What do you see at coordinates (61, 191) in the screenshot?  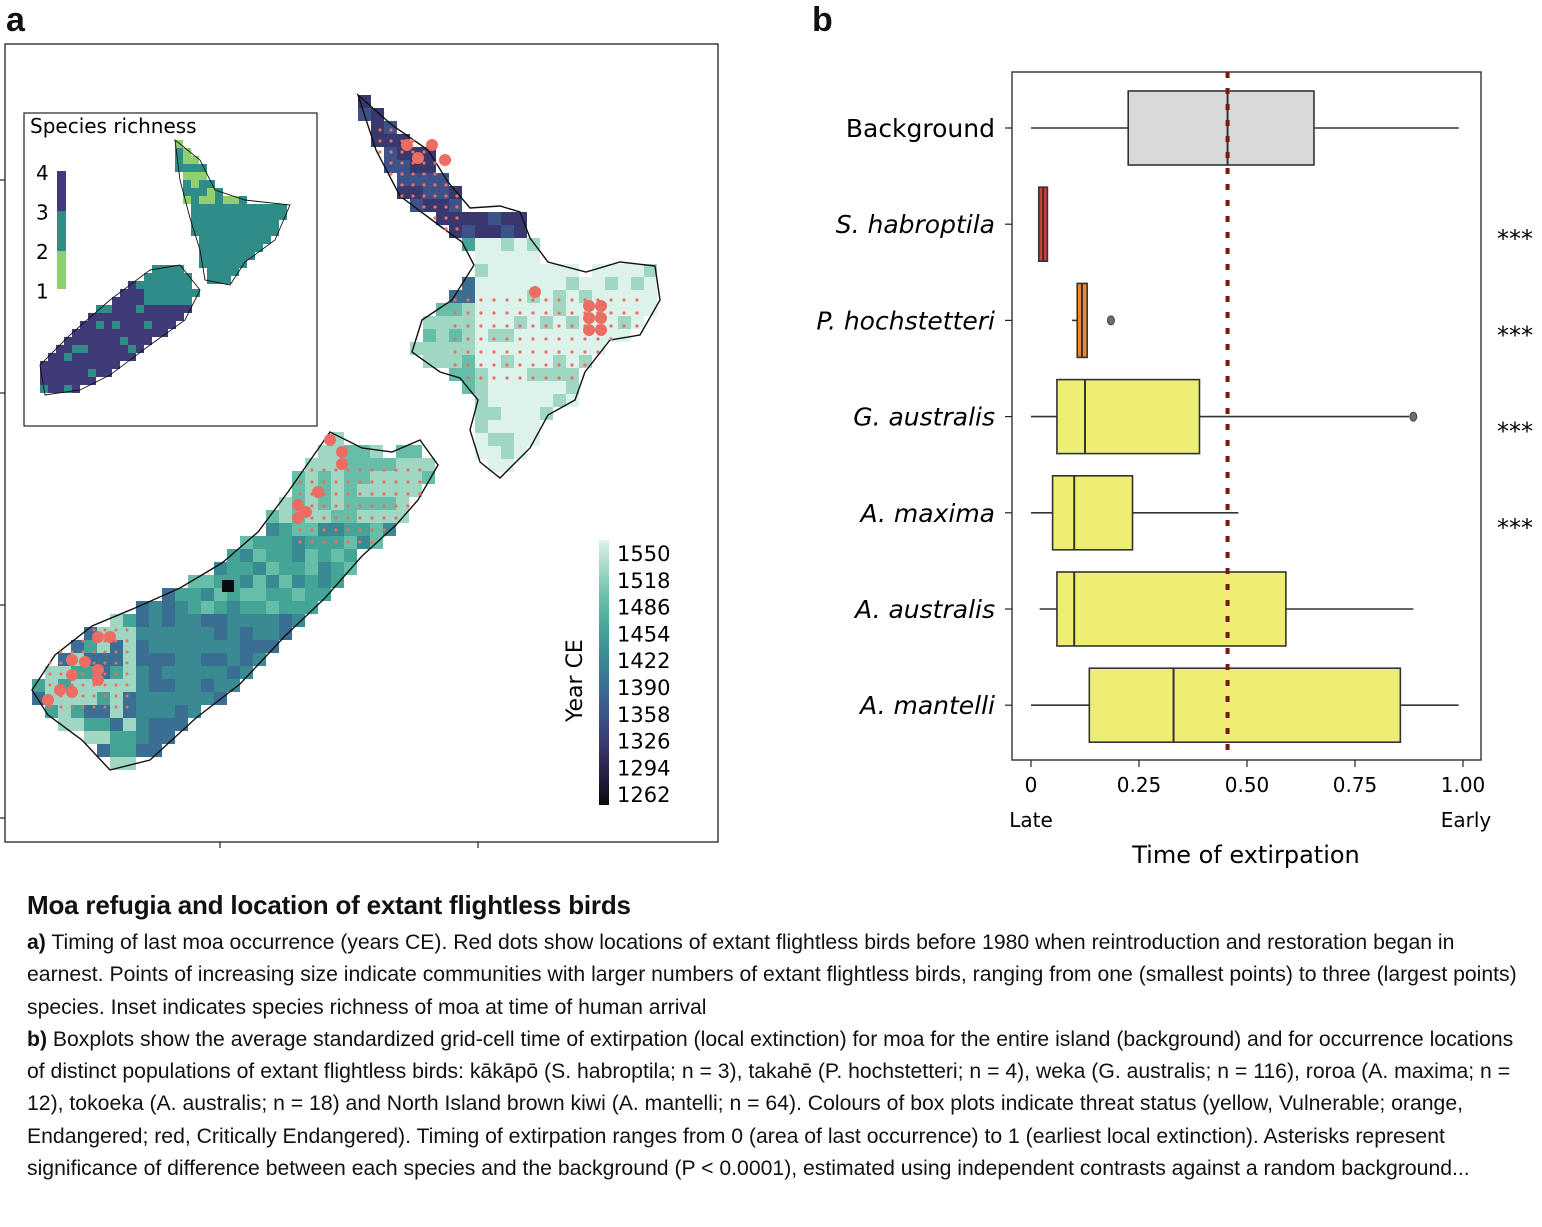 I see `inset-legend-swatch` at bounding box center [61, 191].